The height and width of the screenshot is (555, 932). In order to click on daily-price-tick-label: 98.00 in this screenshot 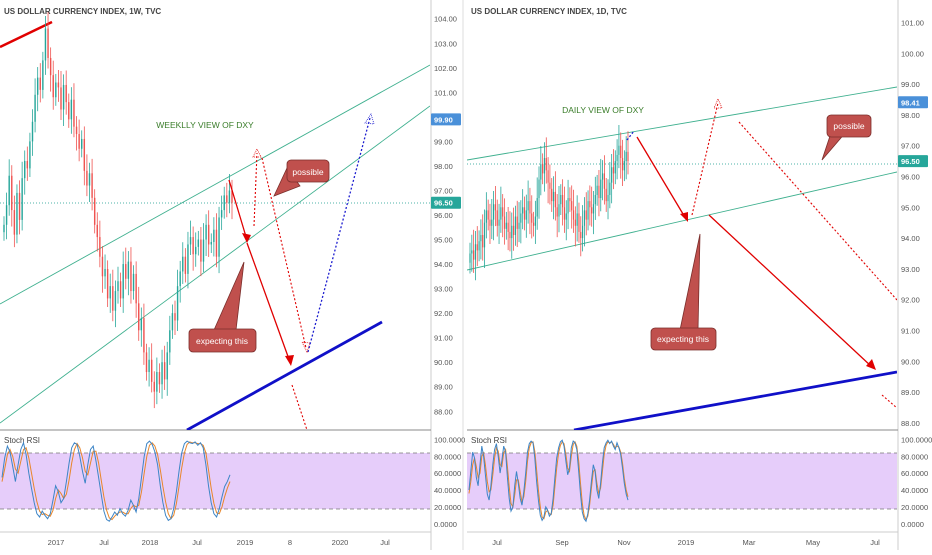, I will do `click(910, 115)`.